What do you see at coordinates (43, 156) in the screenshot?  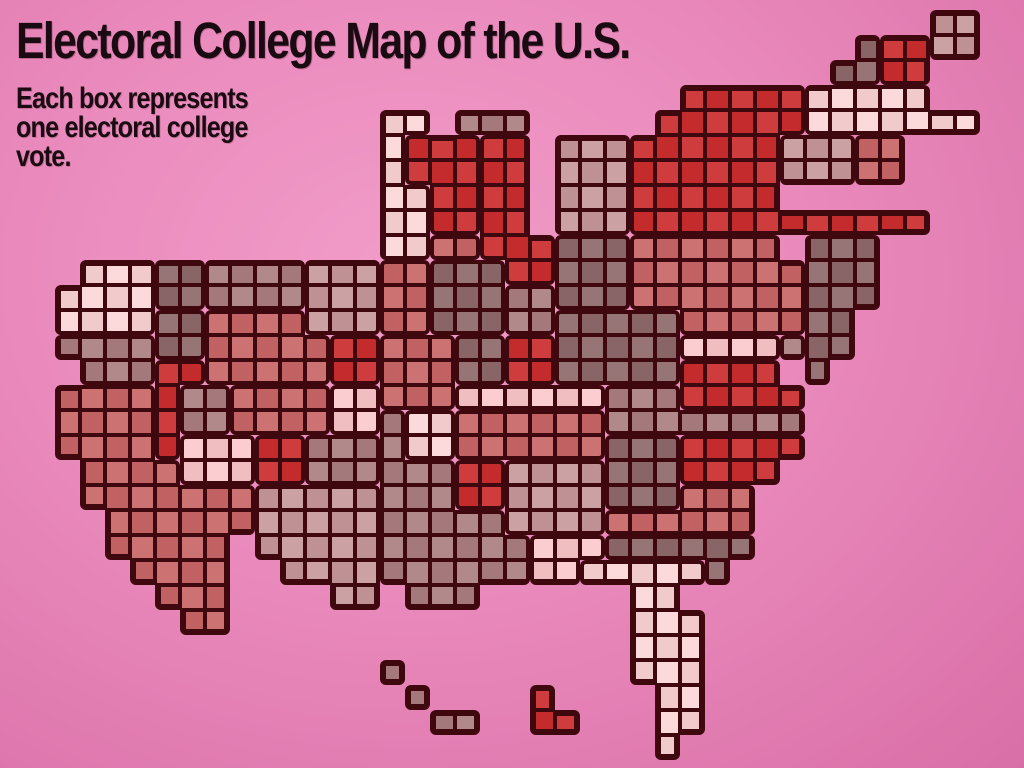 I see `subtitle-line-3: vote.` at bounding box center [43, 156].